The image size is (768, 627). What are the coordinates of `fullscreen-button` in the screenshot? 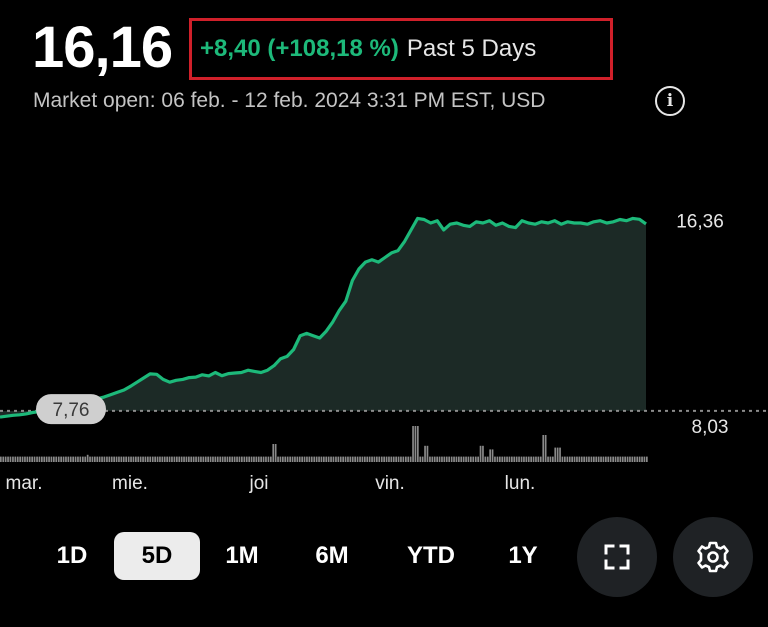 It's located at (617, 557).